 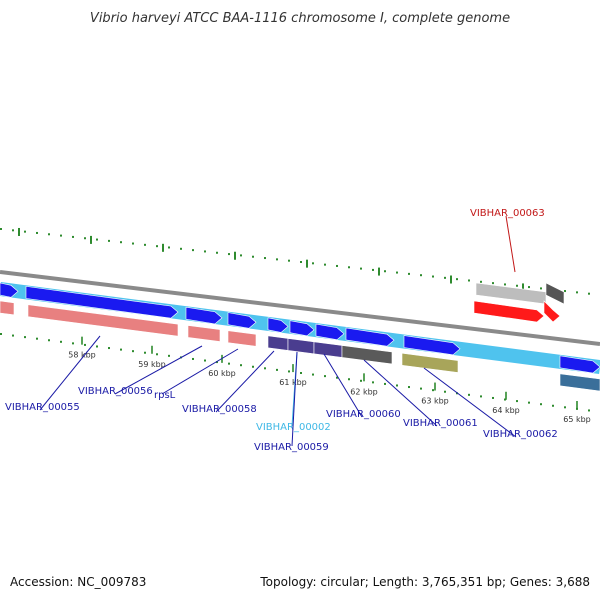 I want to click on kbp-tick-label: 62 kbp, so click(x=364, y=391).